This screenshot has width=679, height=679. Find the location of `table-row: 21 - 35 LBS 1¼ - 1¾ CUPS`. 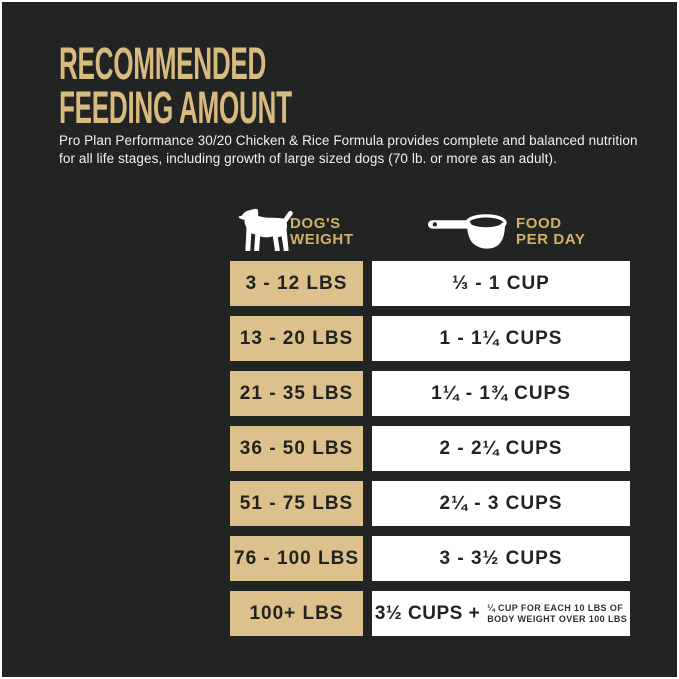

table-row: 21 - 35 LBS 1¼ - 1¾ CUPS is located at coordinates (430, 393).